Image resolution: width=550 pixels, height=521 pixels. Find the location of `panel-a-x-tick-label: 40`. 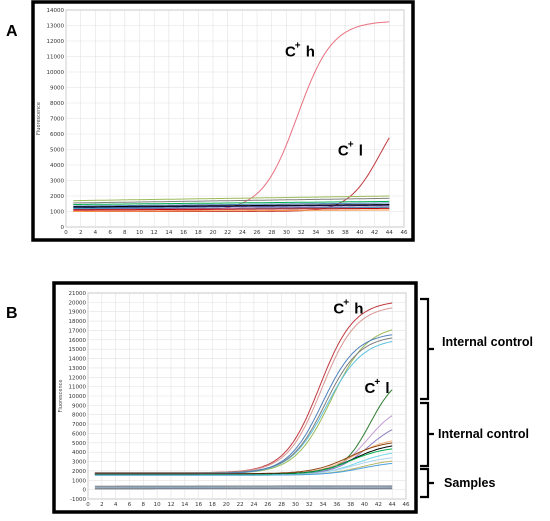

panel-a-x-tick-label: 40 is located at coordinates (359, 233).